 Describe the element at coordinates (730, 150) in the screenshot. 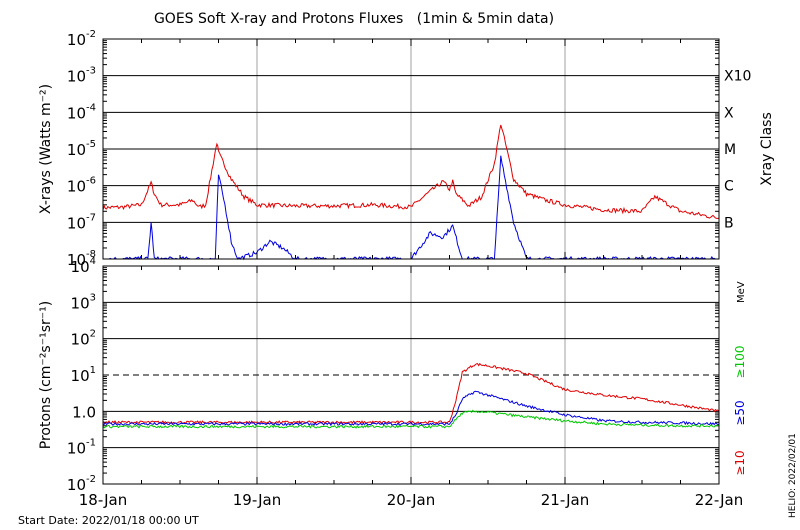

I see `xray-class-label: M` at that location.